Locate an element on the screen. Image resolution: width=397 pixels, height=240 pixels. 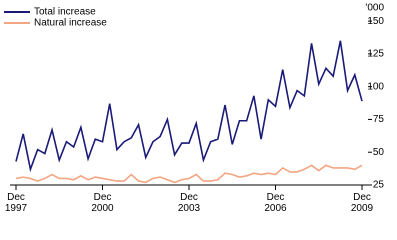
series-line is located at coordinates (189, 174).